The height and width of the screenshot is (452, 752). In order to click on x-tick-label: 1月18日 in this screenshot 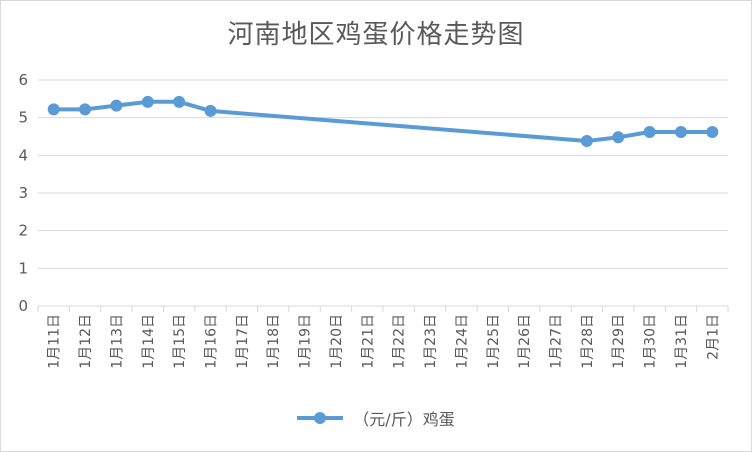, I will do `click(274, 341)`.